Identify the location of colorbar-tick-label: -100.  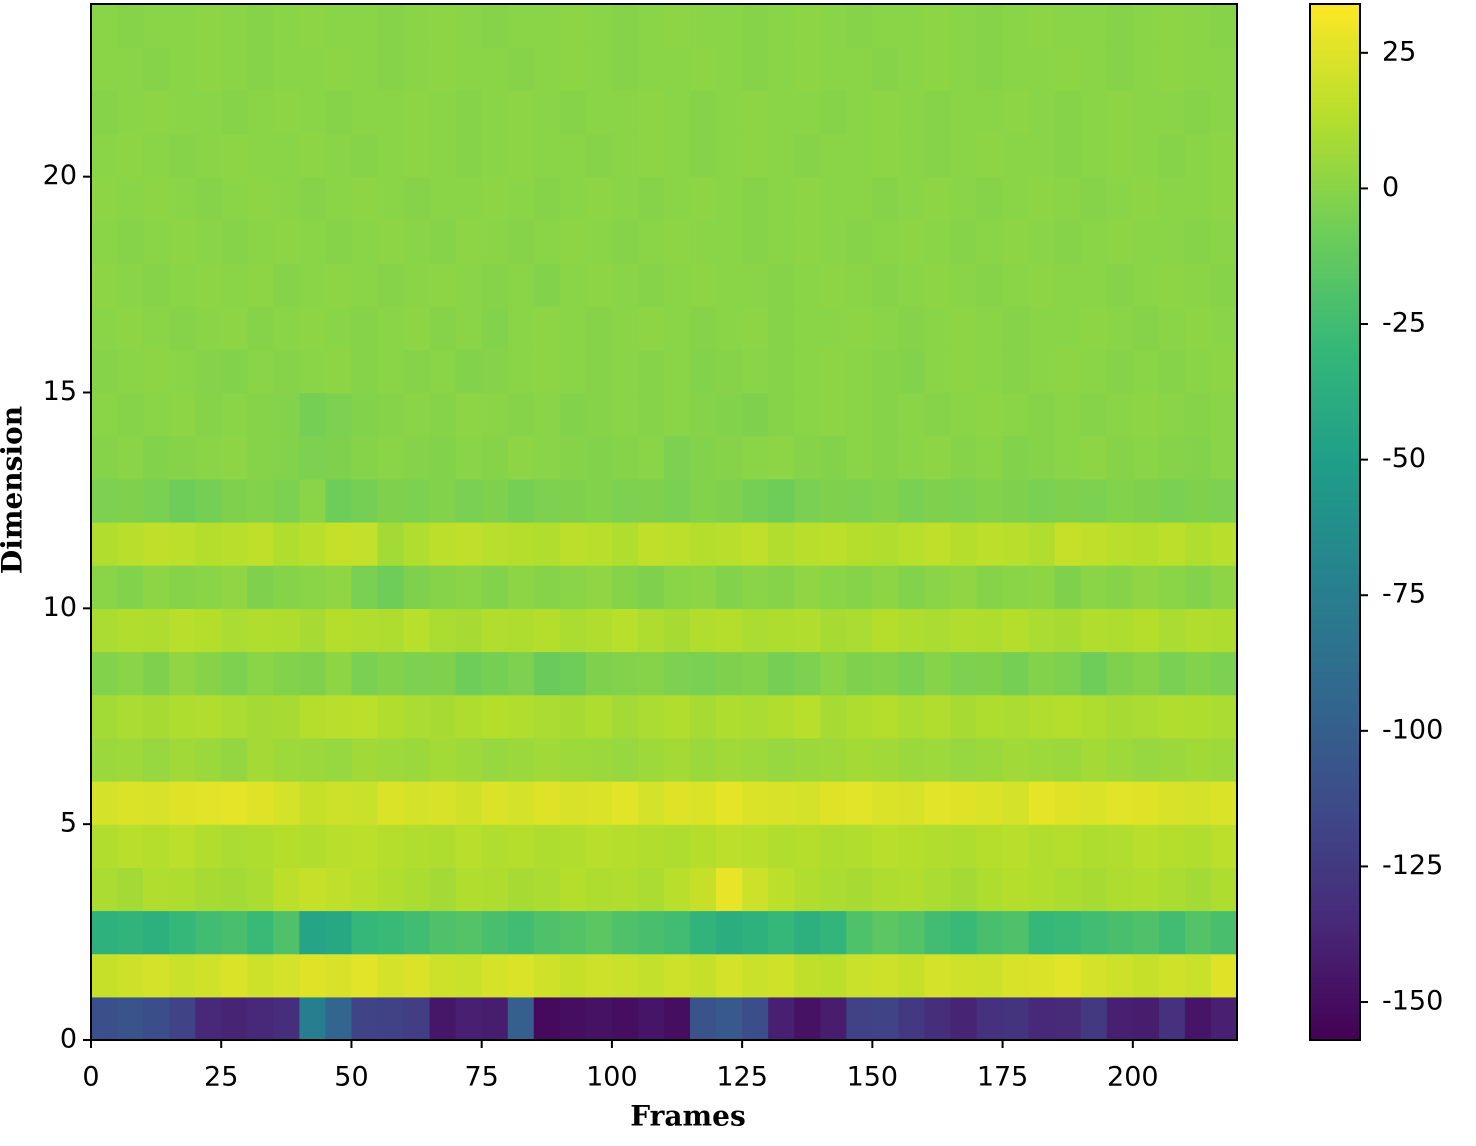
(1412, 729).